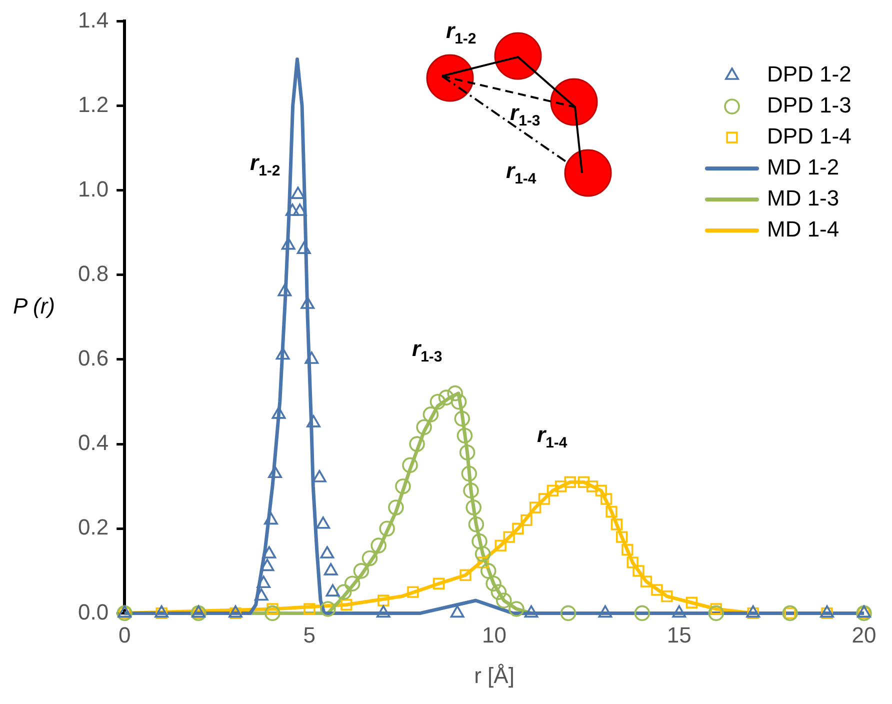  What do you see at coordinates (803, 167) in the screenshot?
I see `legend-label: MD 1-2` at bounding box center [803, 167].